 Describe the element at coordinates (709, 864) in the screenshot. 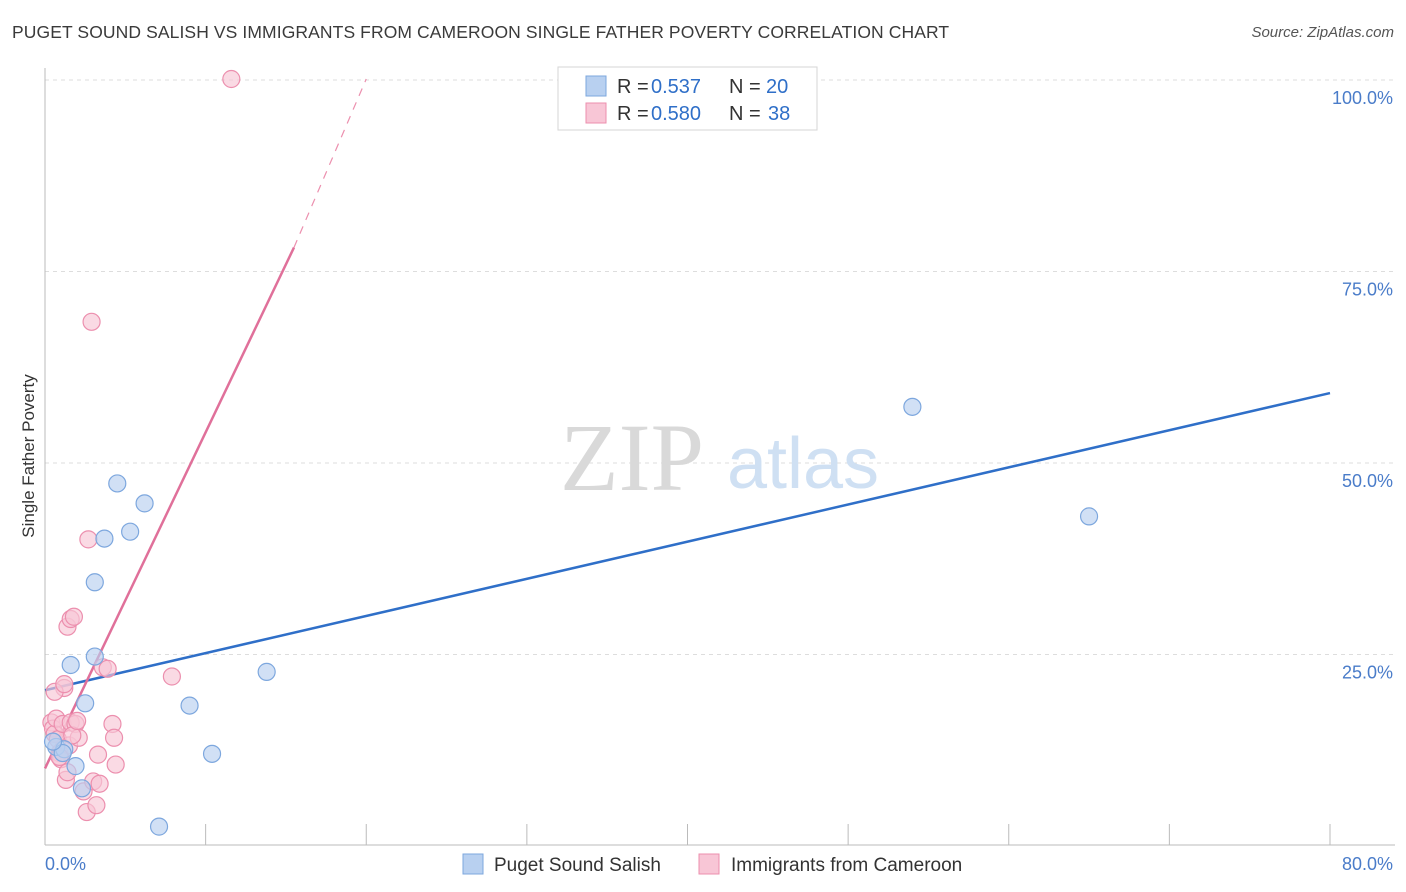

I see `series-legend-swatch-pink` at that location.